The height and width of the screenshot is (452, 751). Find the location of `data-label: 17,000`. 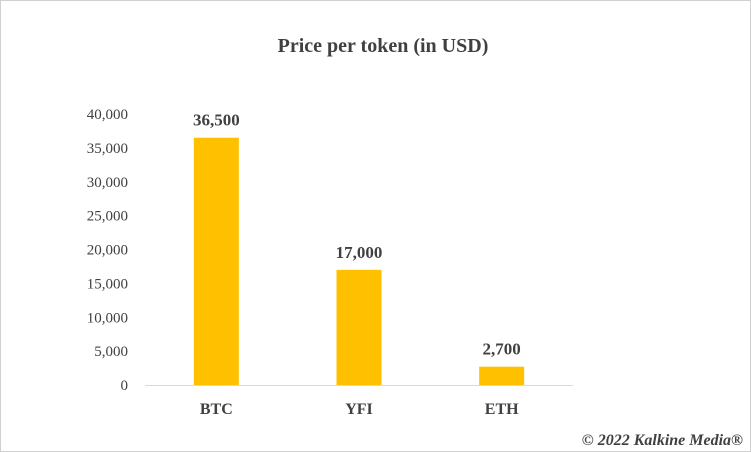

data-label: 17,000 is located at coordinates (359, 252).